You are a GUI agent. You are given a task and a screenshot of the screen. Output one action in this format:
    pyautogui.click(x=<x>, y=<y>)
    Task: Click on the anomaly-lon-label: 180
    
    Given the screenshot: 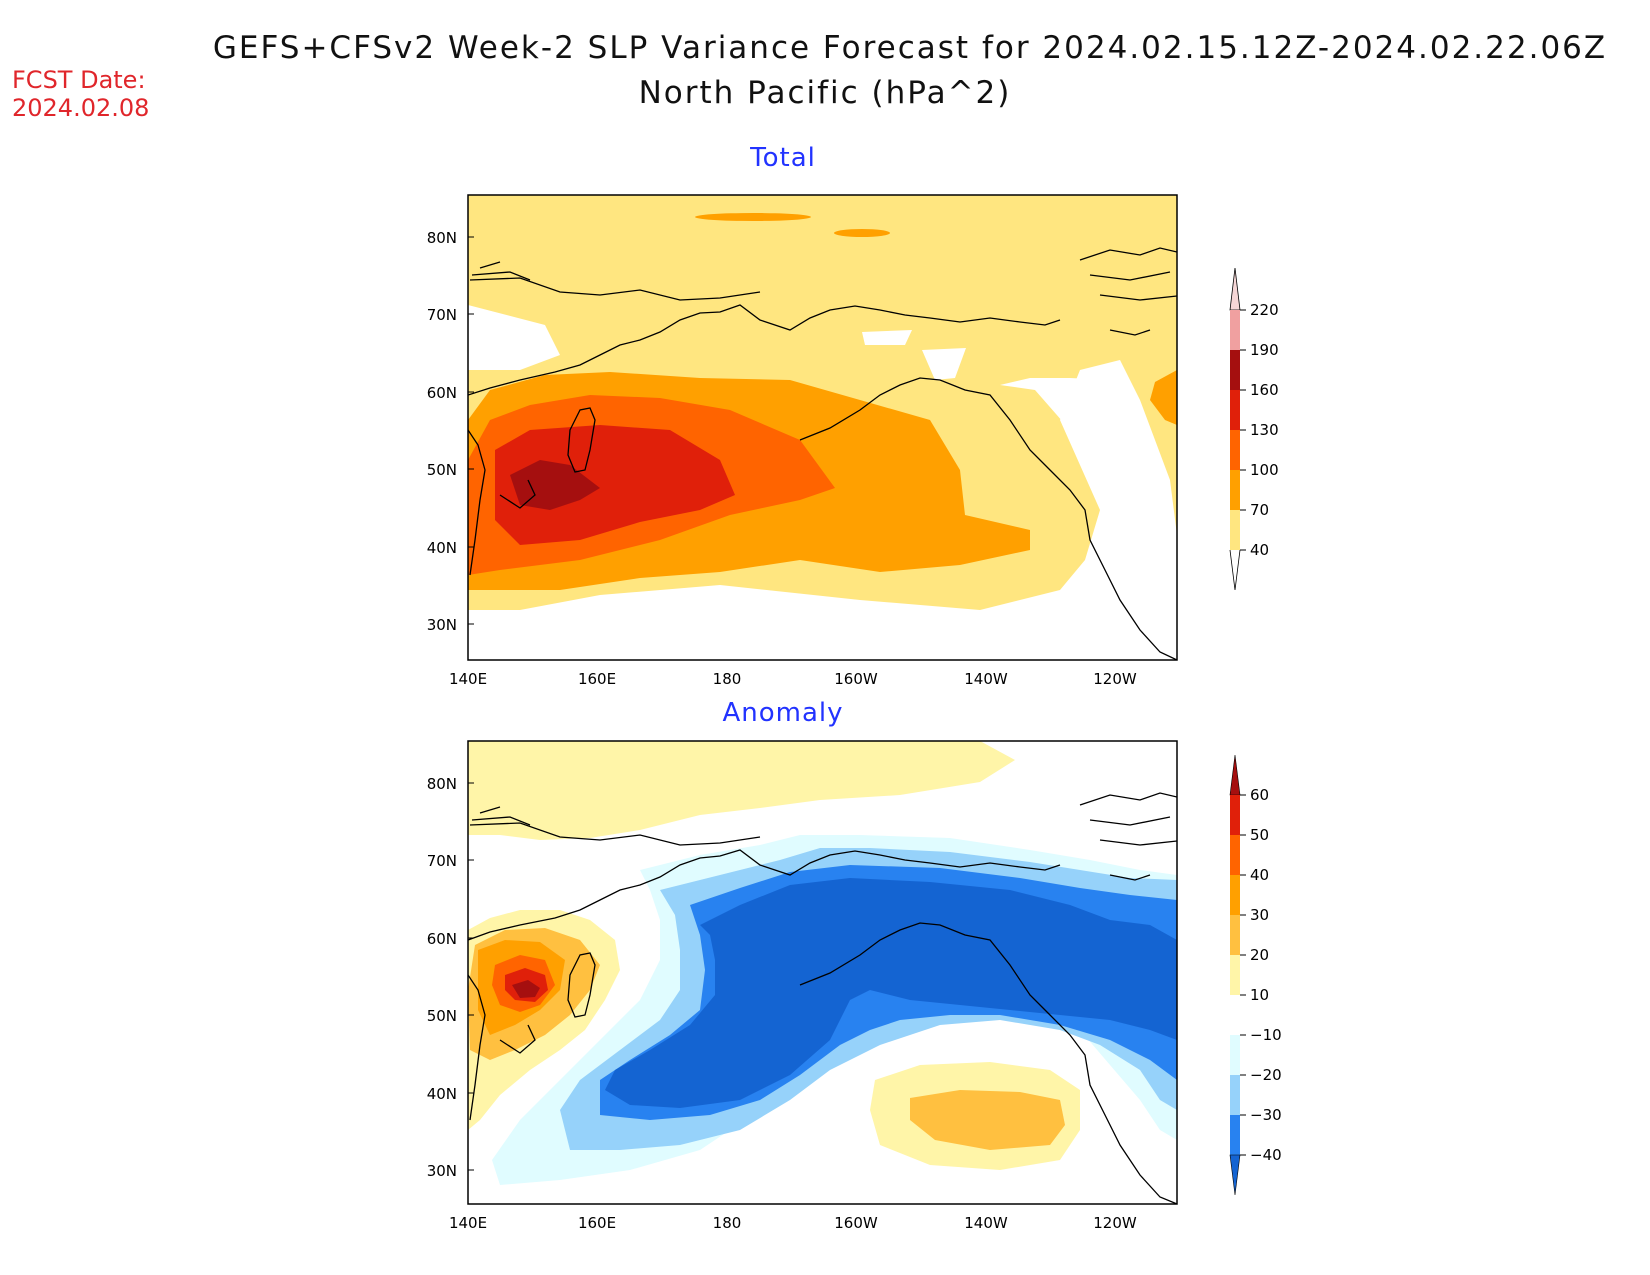 What is the action you would take?
    pyautogui.click(x=727, y=1223)
    